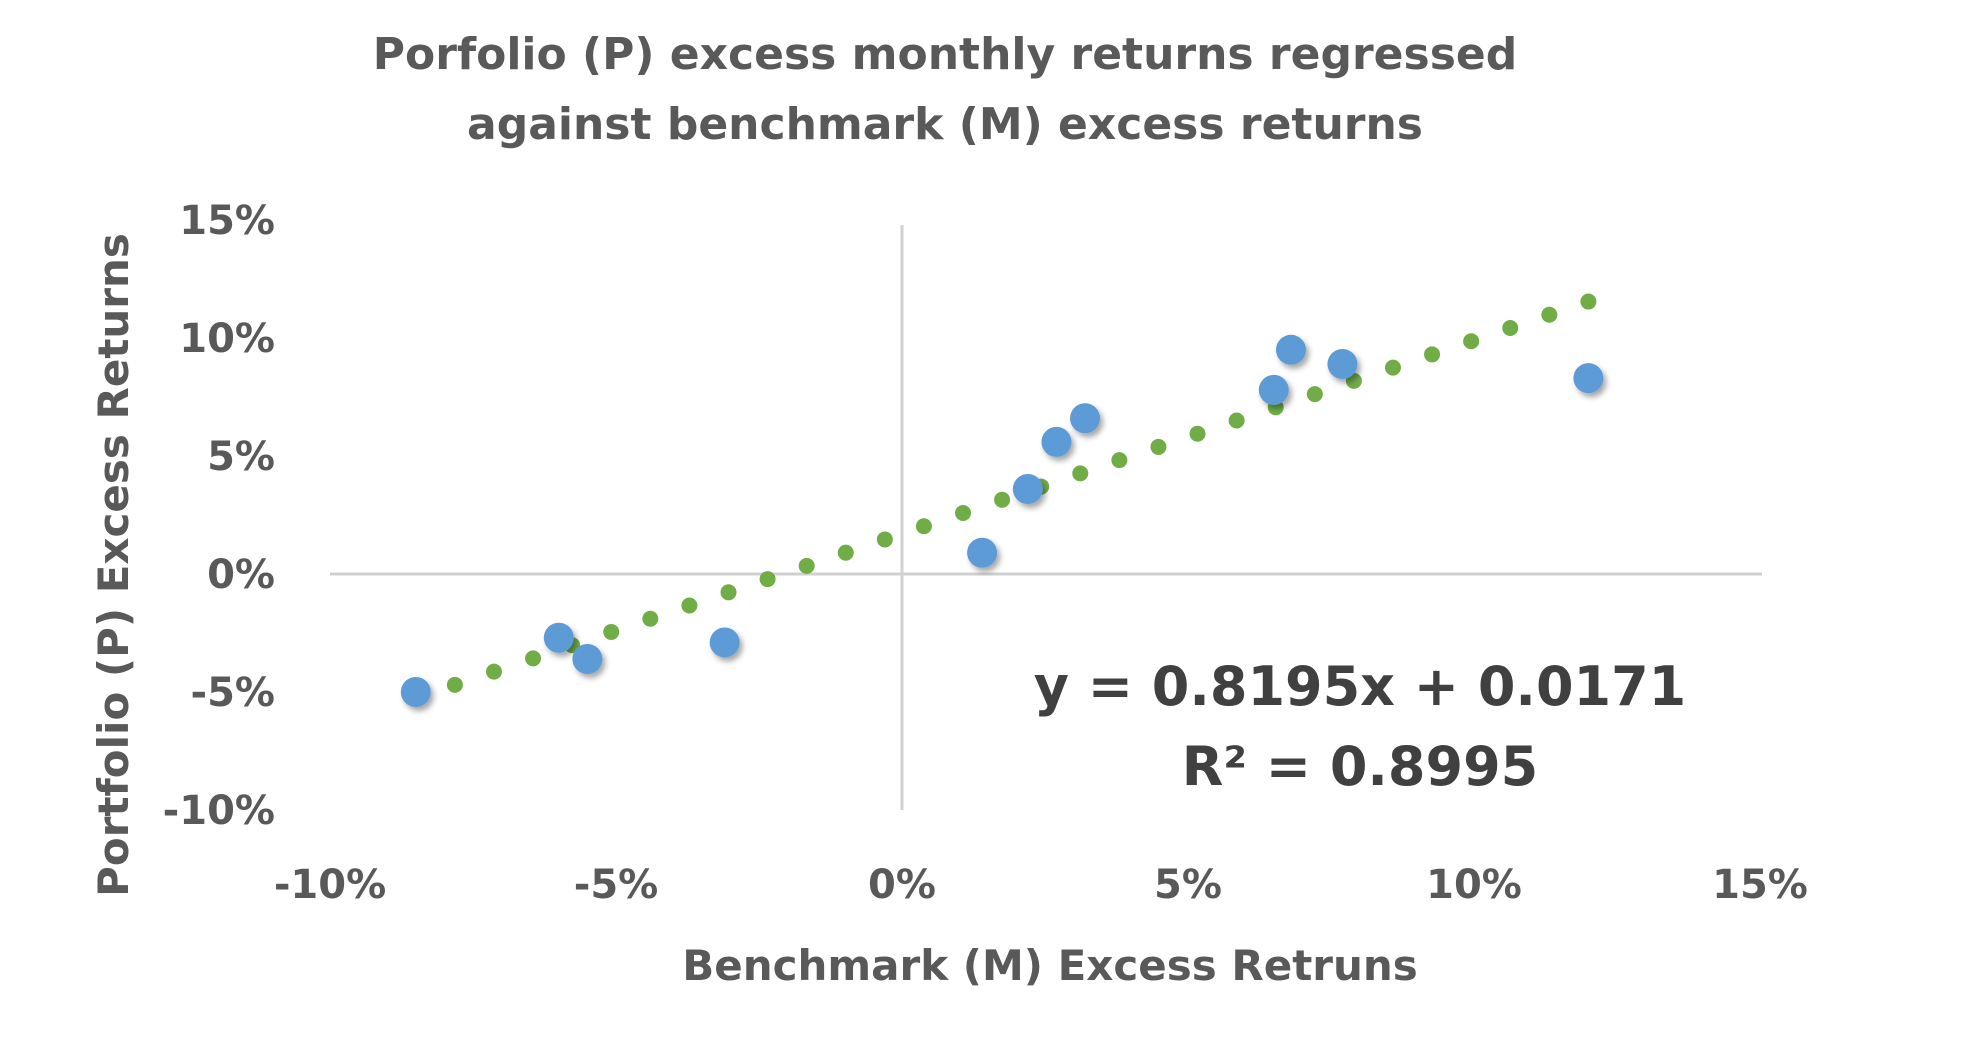 This screenshot has width=1962, height=1051. What do you see at coordinates (227, 339) in the screenshot?
I see `y-tick-label: 10%` at bounding box center [227, 339].